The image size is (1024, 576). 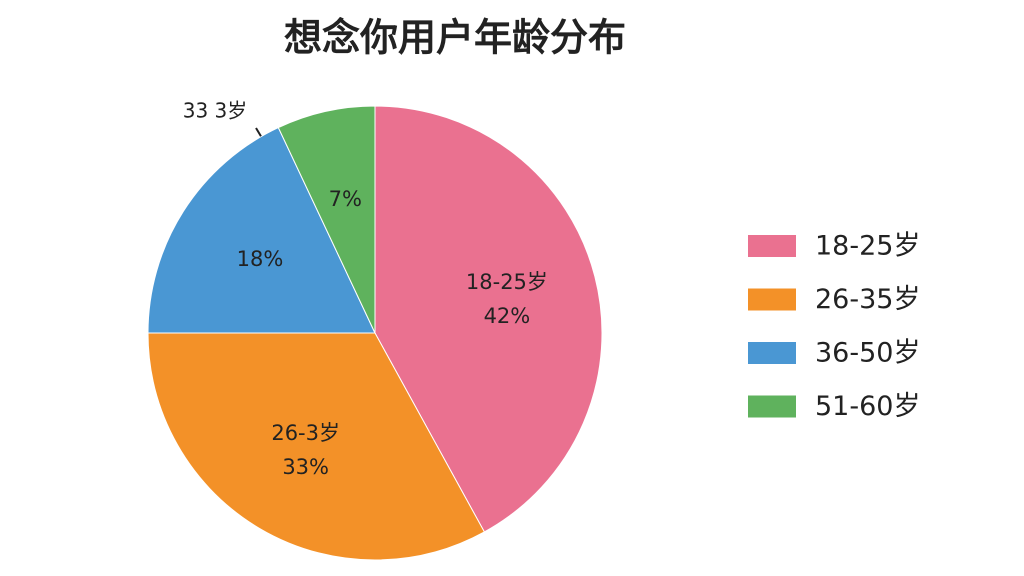 What do you see at coordinates (867, 406) in the screenshot?
I see `legend-label: 51-60岁` at bounding box center [867, 406].